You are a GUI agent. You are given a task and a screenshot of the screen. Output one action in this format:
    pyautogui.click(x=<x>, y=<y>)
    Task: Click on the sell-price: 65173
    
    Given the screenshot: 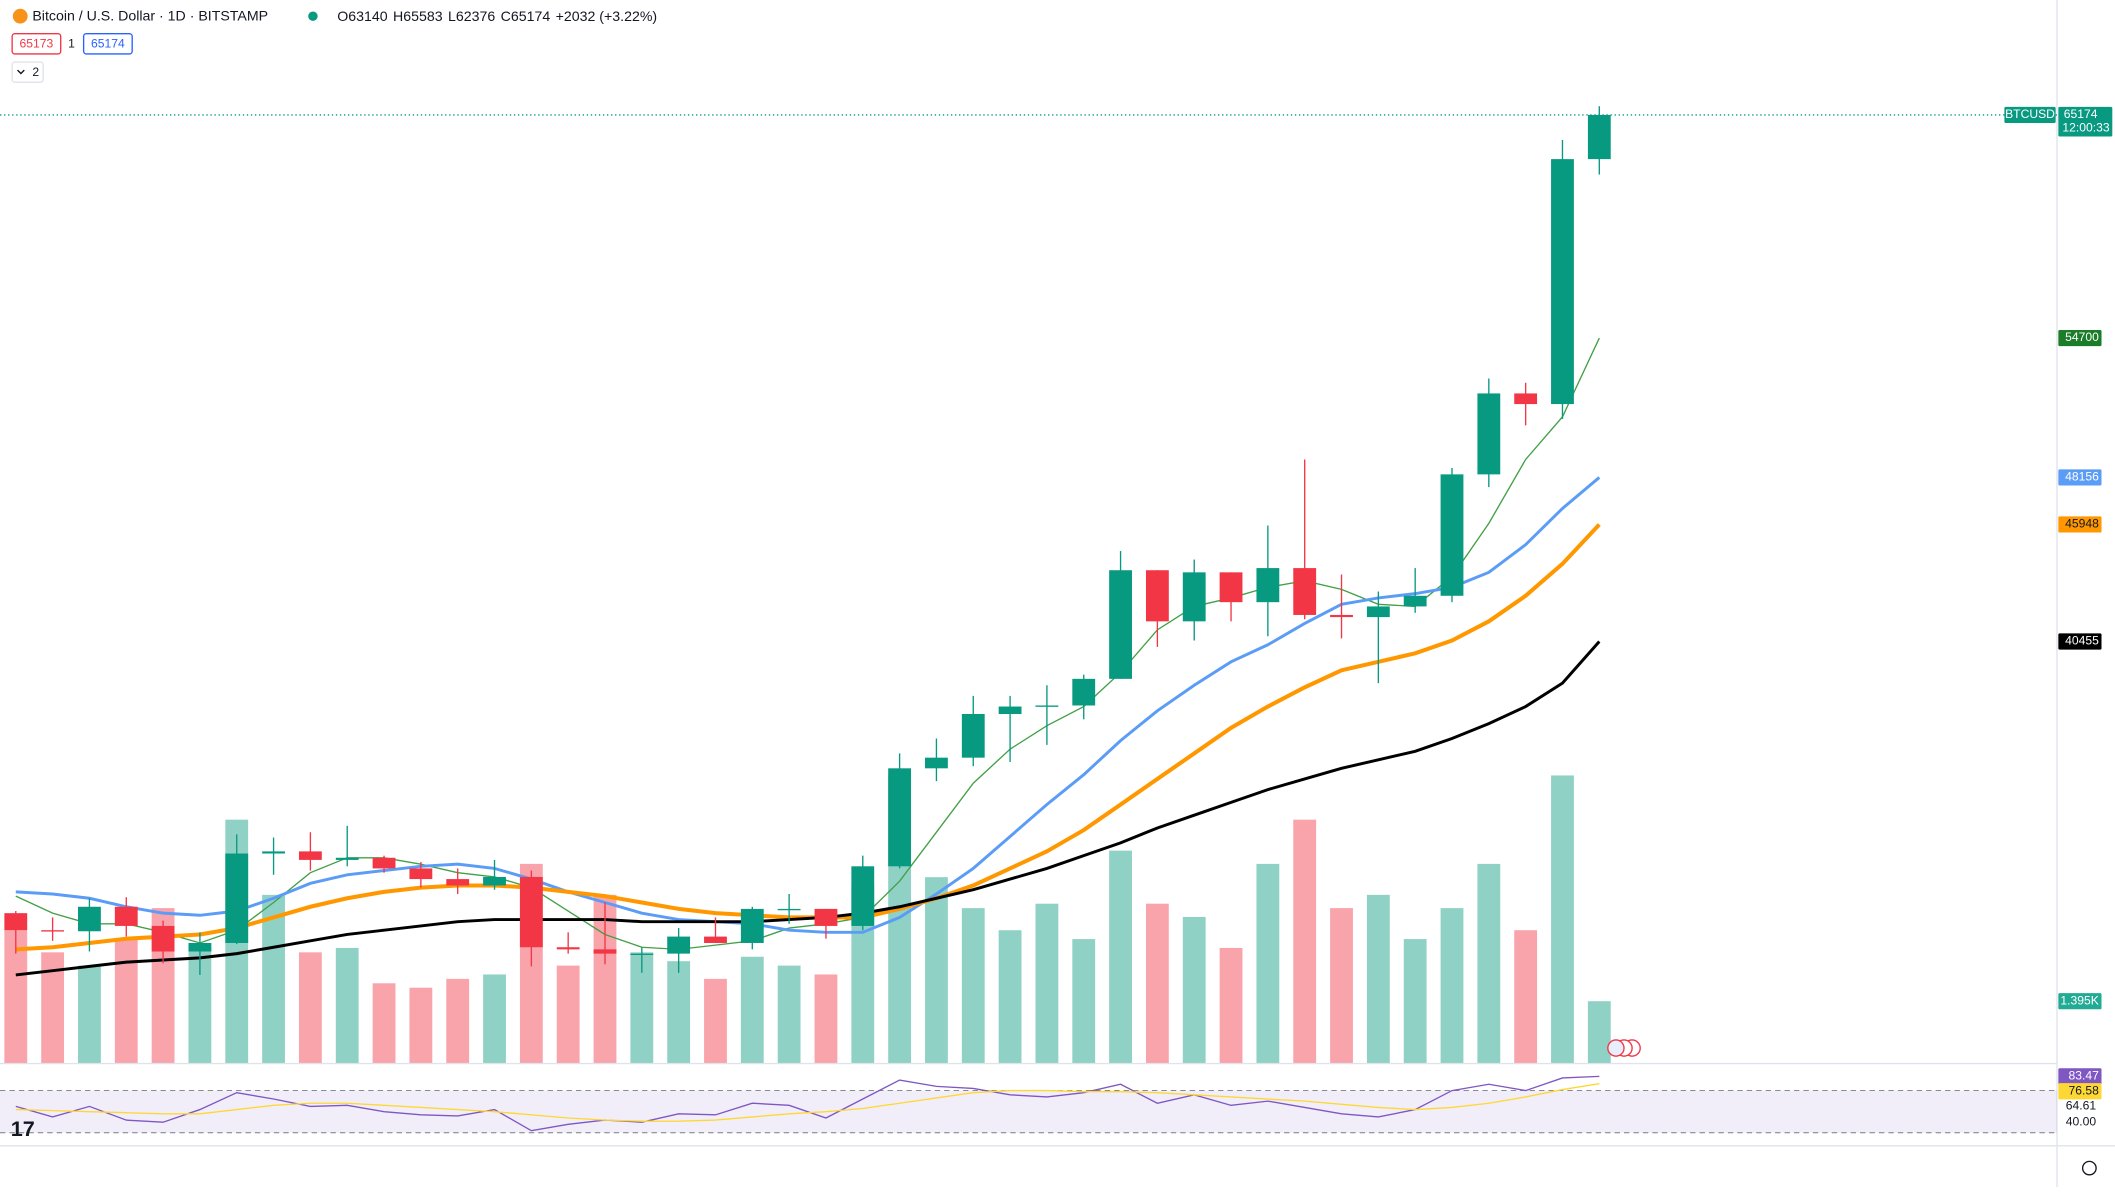 What is the action you would take?
    pyautogui.click(x=37, y=44)
    